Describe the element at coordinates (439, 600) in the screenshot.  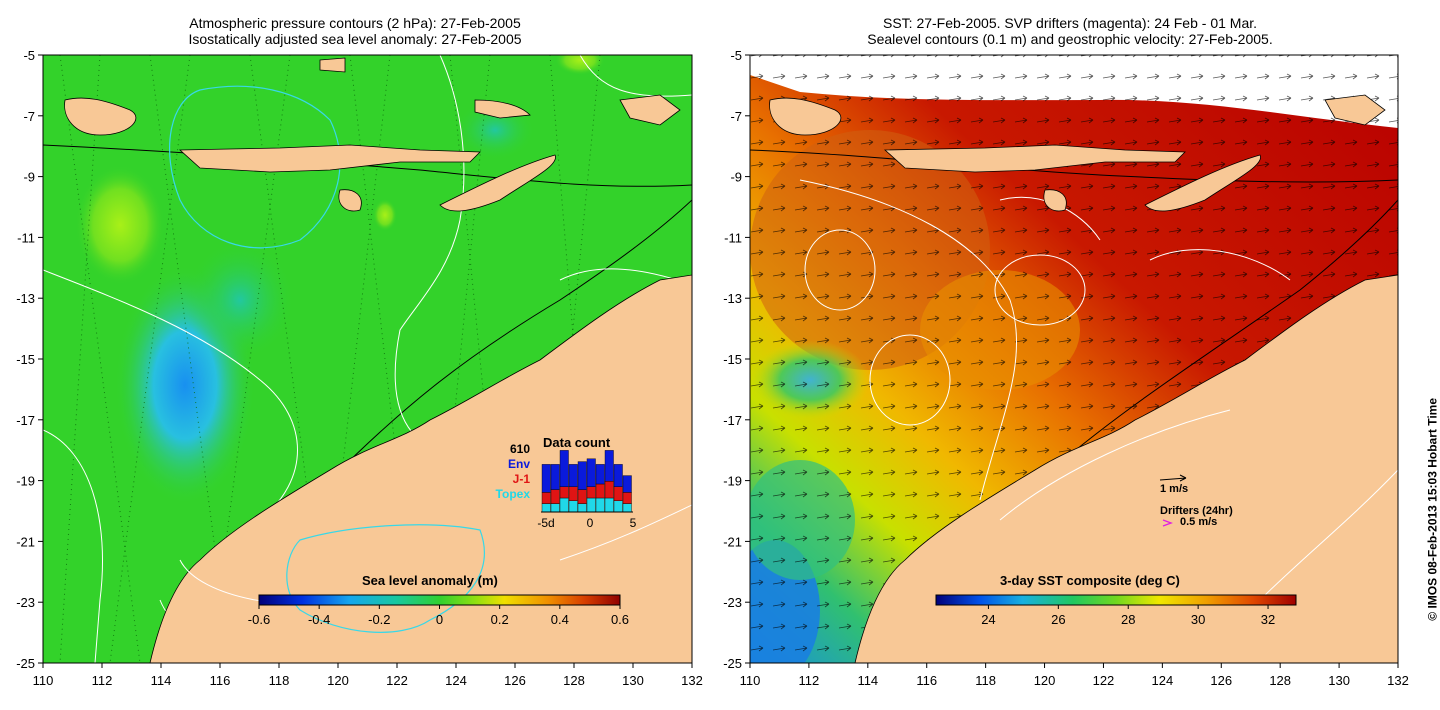
I see `sla-colorbar-gradient` at that location.